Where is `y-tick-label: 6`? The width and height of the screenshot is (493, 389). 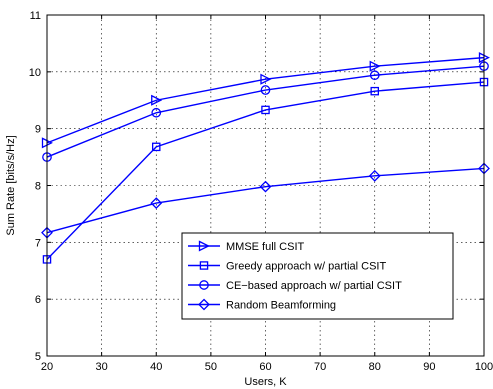 y-tick-label: 6 is located at coordinates (38, 300).